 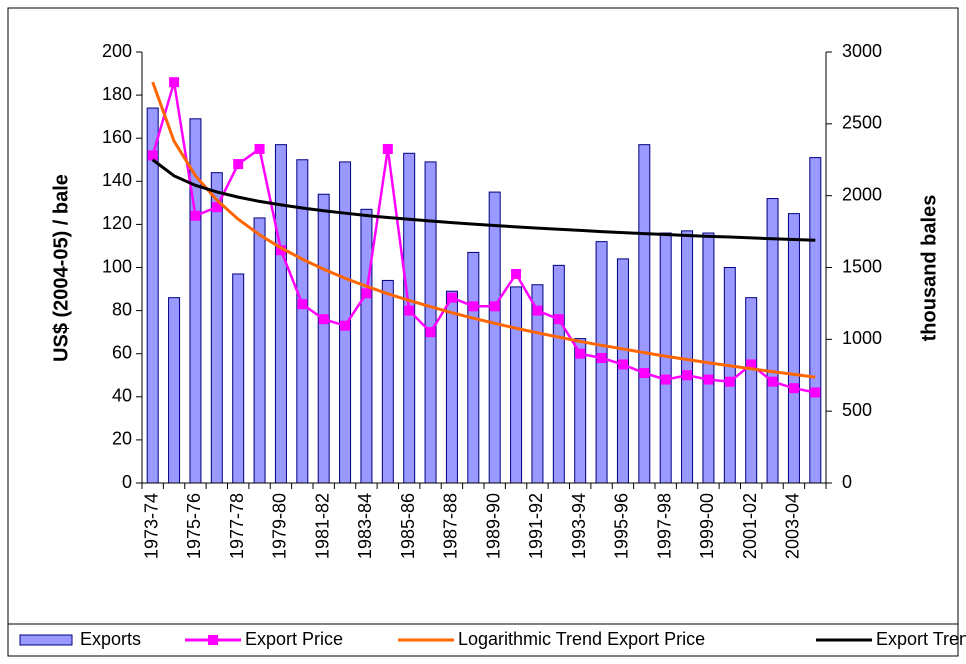 I want to click on x-tick-label: 1991-92, so click(x=536, y=526).